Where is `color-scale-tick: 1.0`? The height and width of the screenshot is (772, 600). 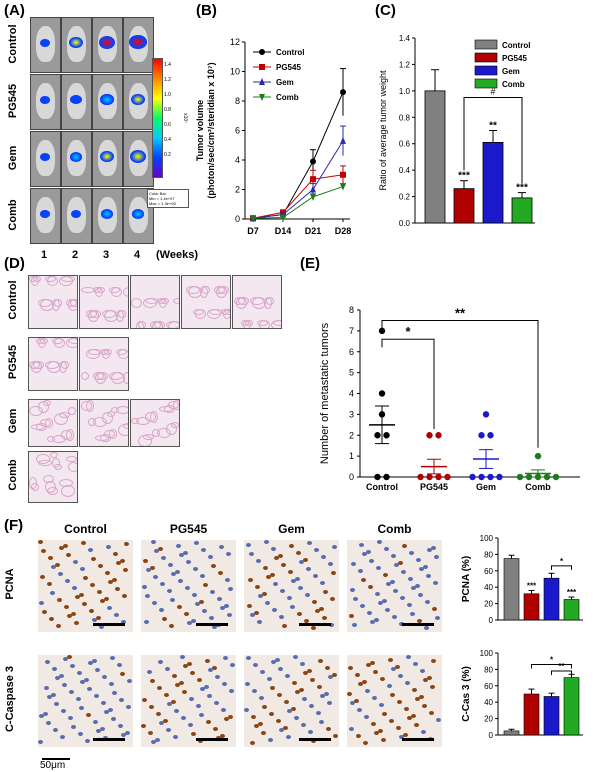
color-scale-tick: 1.0 is located at coordinates (167, 95).